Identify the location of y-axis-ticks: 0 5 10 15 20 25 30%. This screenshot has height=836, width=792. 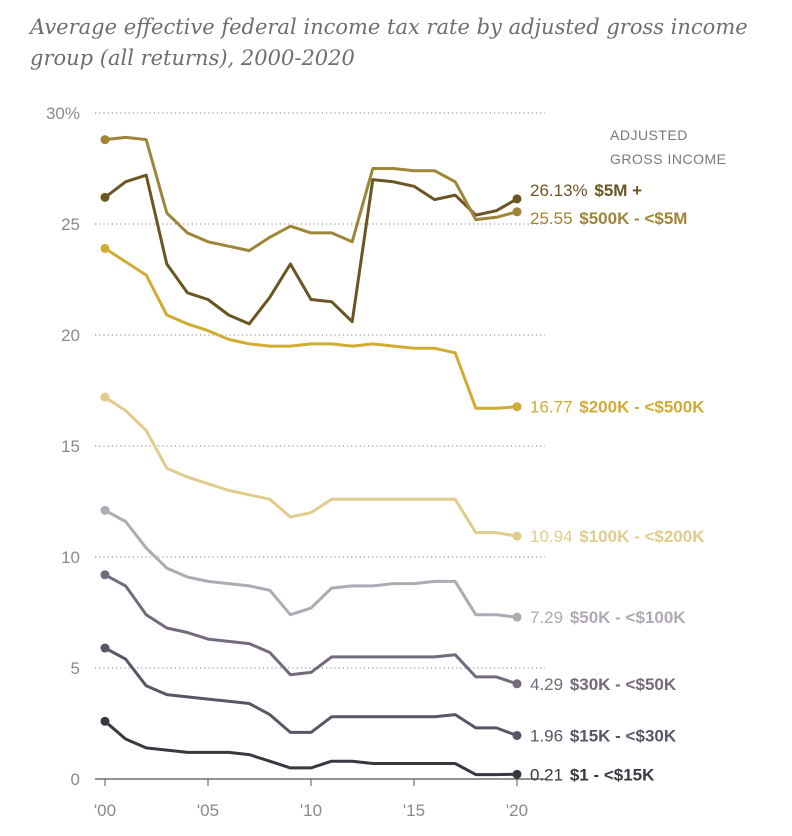
(63, 446).